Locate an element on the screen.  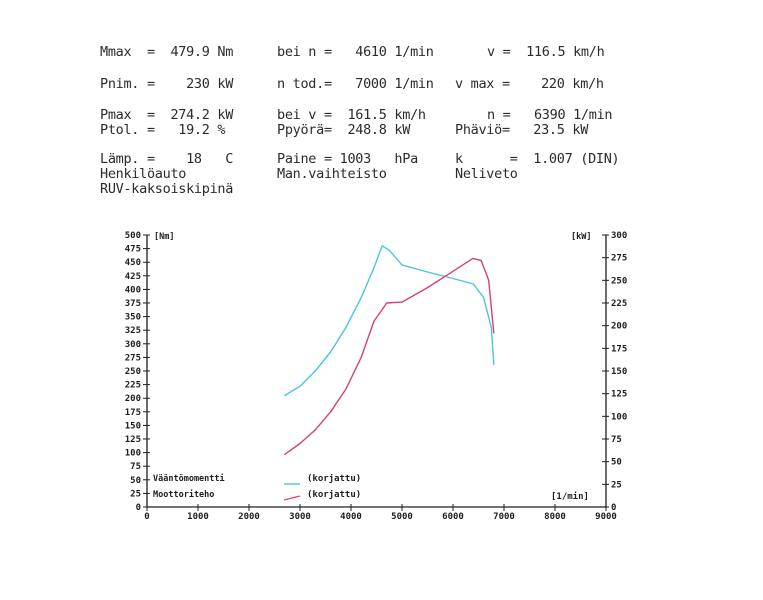
left-tick-label: 500 is located at coordinates (133, 236).